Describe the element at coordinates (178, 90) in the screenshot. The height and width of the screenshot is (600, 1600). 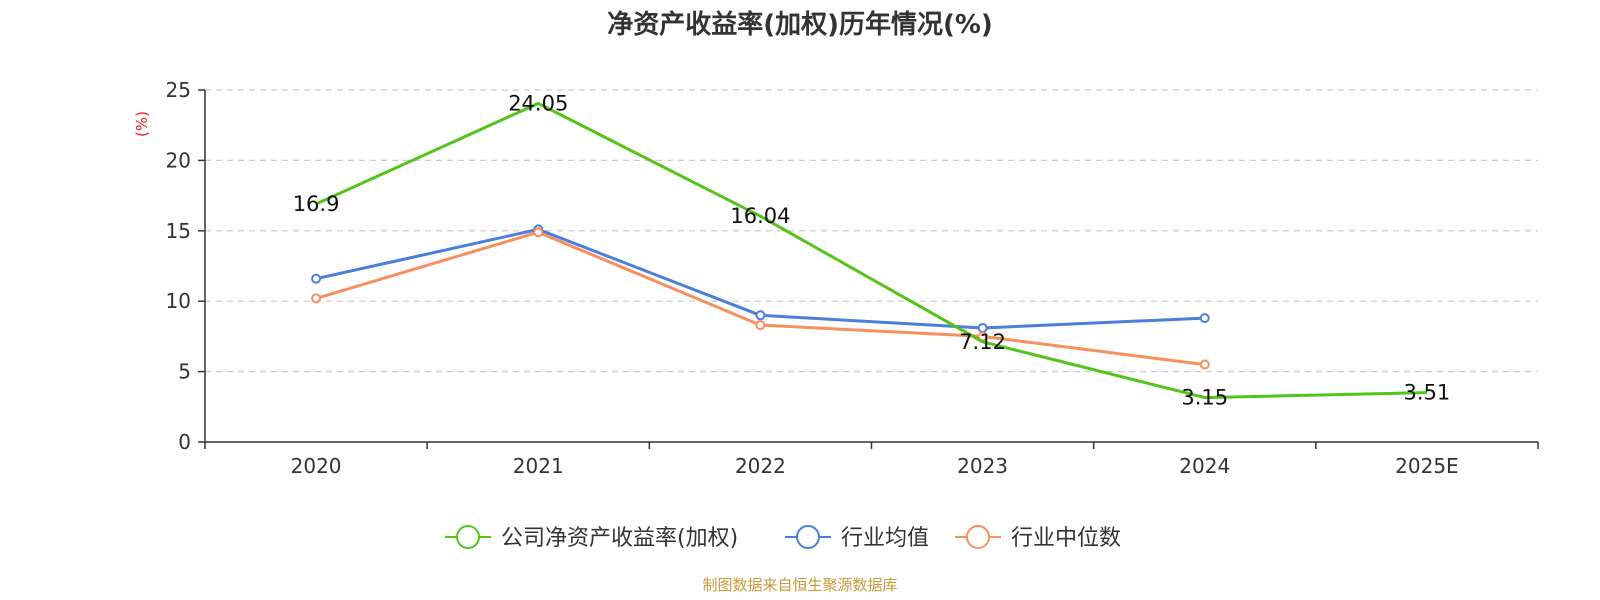
I see `y-tick-label: 25` at that location.